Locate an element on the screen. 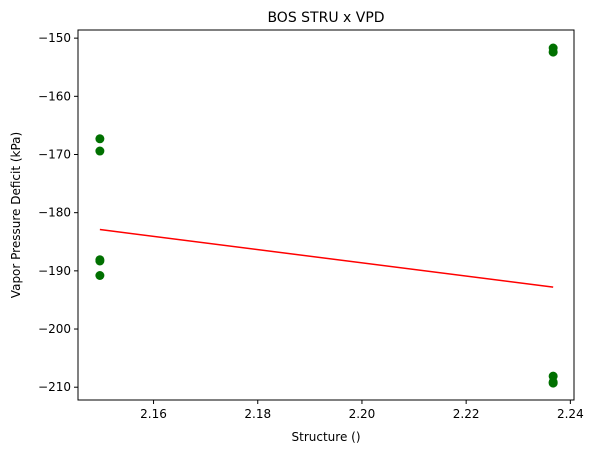 This screenshot has height=453, width=593. y-tick-label: −190 is located at coordinates (54, 271).